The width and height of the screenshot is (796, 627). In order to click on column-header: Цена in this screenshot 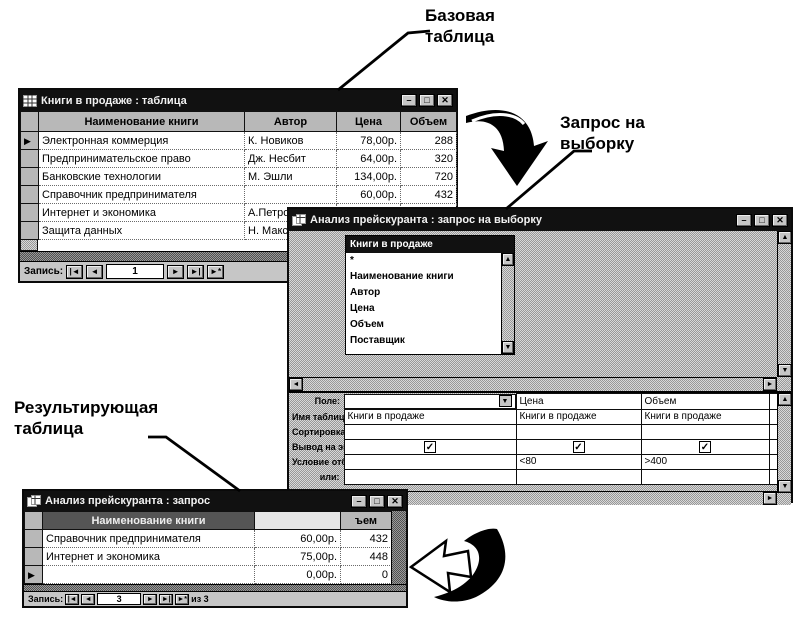, I will do `click(368, 121)`.